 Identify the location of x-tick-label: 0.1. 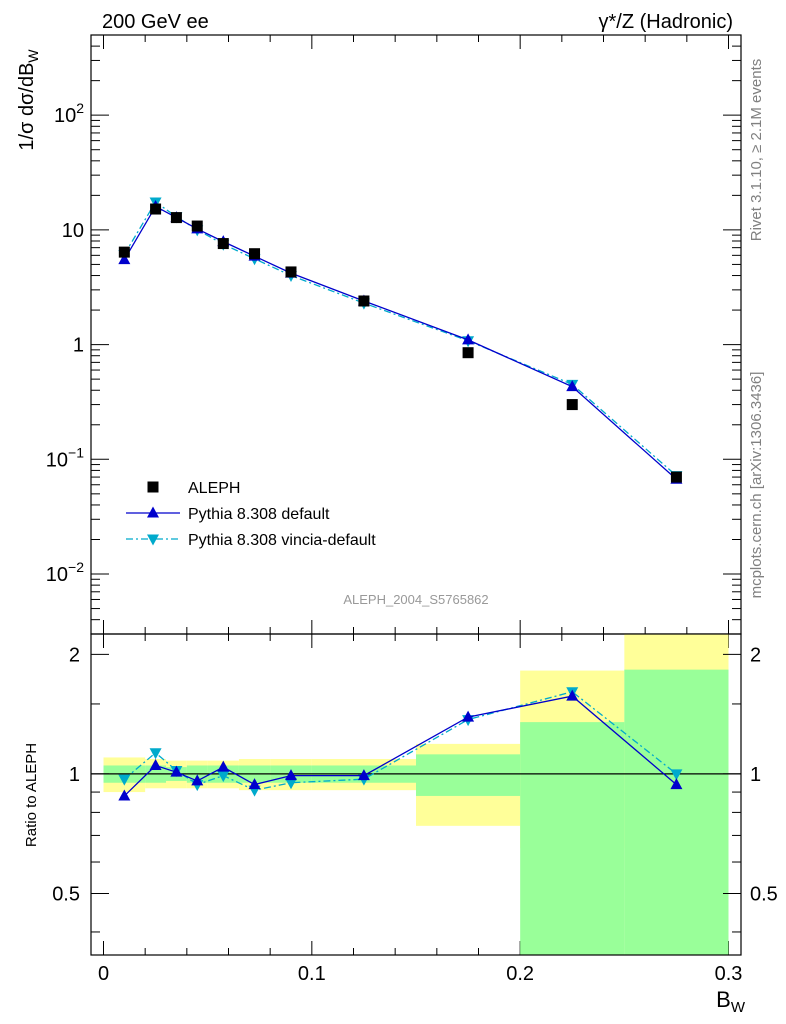
(312, 974).